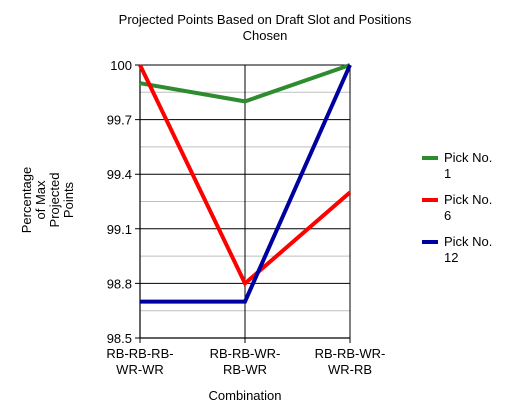 This screenshot has height=410, width=530. I want to click on y-axis-label-line: Points, so click(68, 199).